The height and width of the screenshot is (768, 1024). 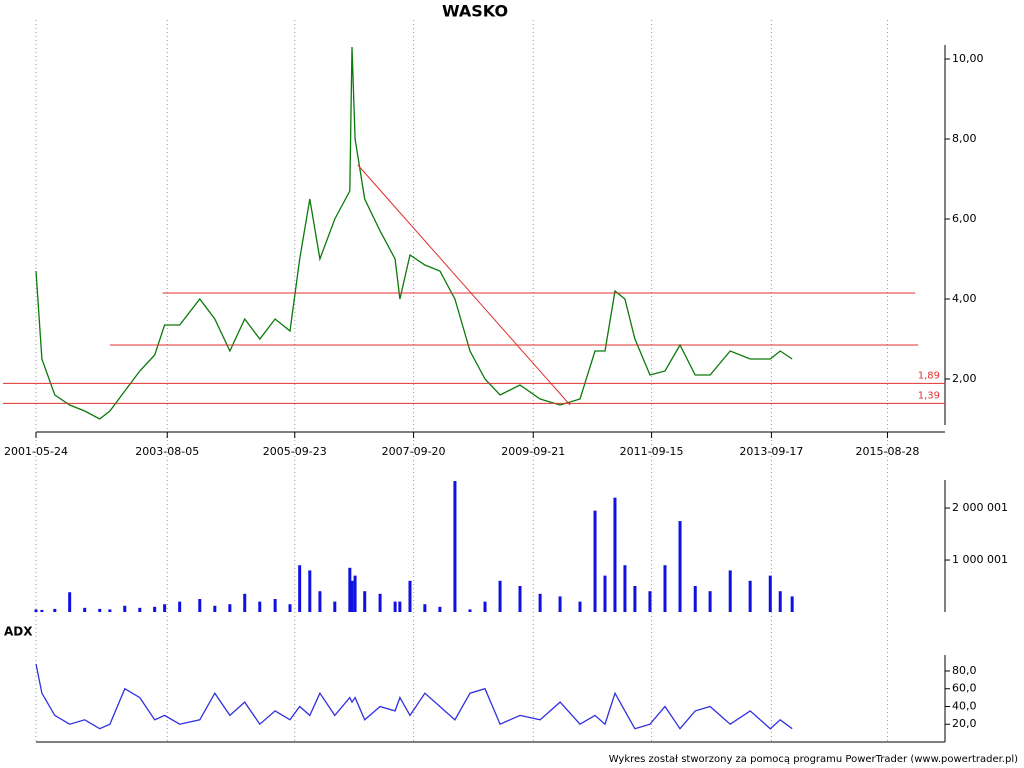 What do you see at coordinates (36, 451) in the screenshot?
I see `x-tick-label: 2001-05-24` at bounding box center [36, 451].